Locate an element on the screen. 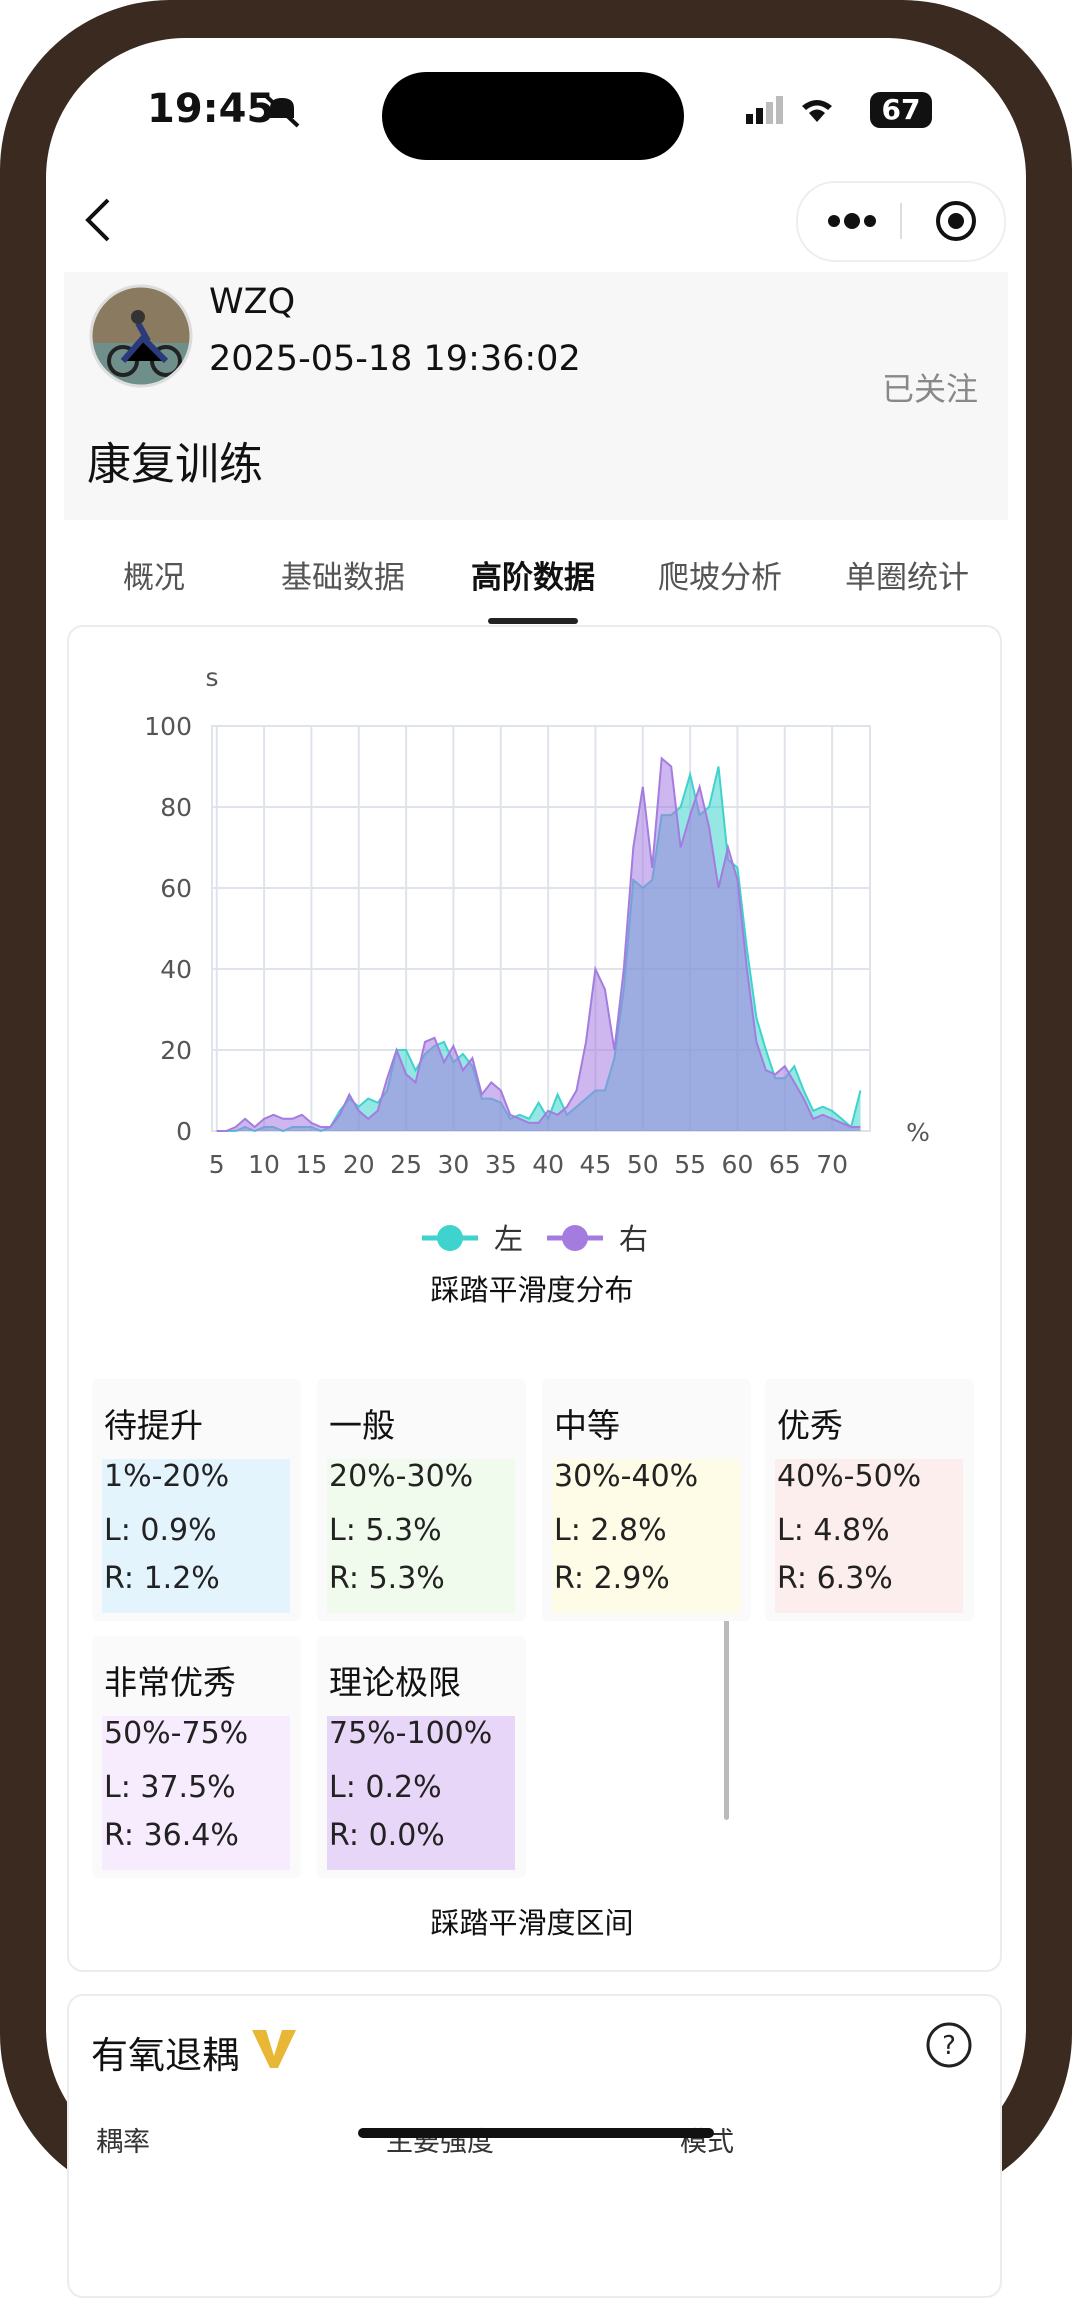 The image size is (1072, 2298). status-time: 19:45 is located at coordinates (211, 109).